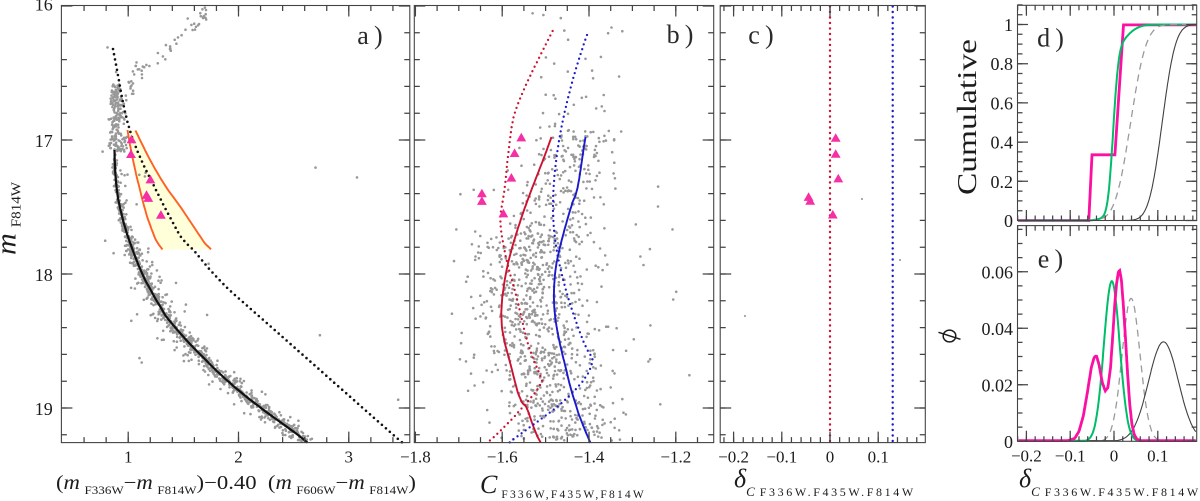 The height and width of the screenshot is (501, 1200). Describe the element at coordinates (44, 275) in the screenshot. I see `svg-text: 18` at that location.